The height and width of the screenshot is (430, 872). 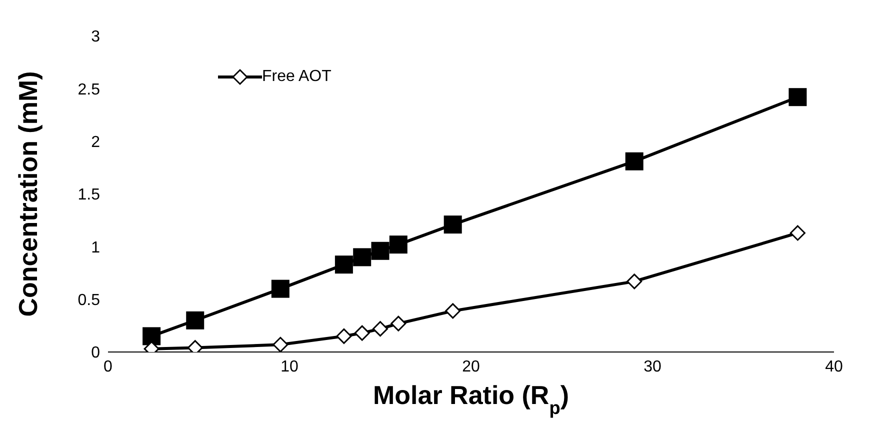 I want to click on y-tick-label: 1.5, so click(x=89, y=195).